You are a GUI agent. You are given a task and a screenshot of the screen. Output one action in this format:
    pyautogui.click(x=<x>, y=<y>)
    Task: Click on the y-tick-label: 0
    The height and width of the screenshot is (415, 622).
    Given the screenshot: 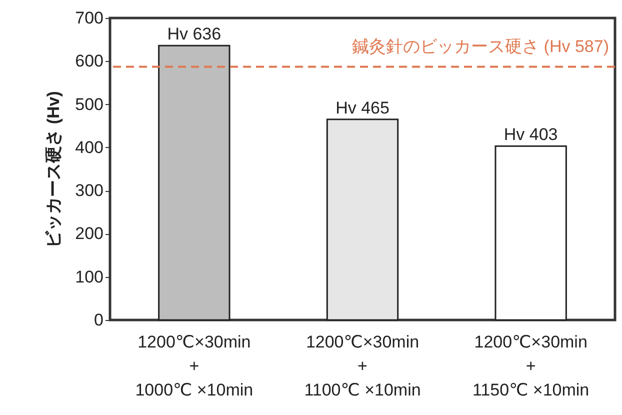 What is the action you would take?
    pyautogui.click(x=99, y=320)
    